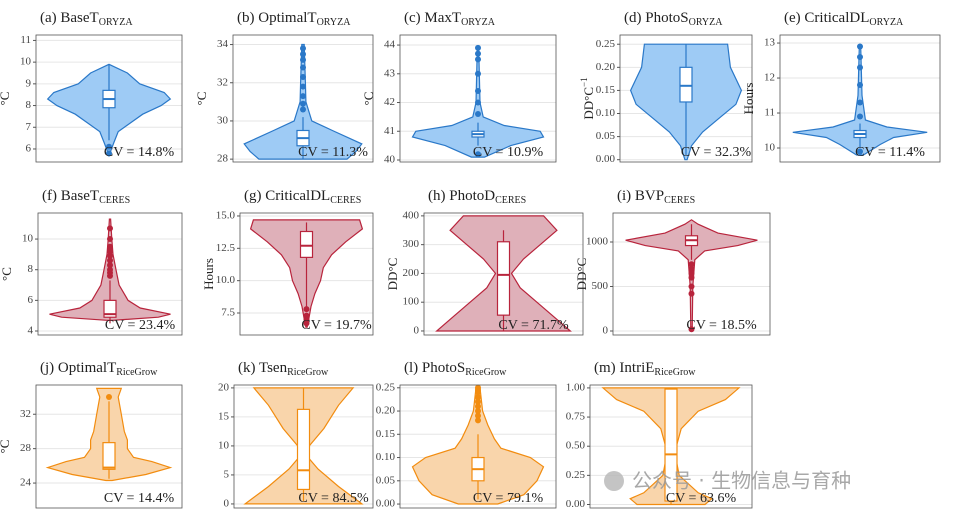 This screenshot has width=958, height=518. What do you see at coordinates (263, 368) in the screenshot?
I see `title-main: (k) Tsen` at bounding box center [263, 368].